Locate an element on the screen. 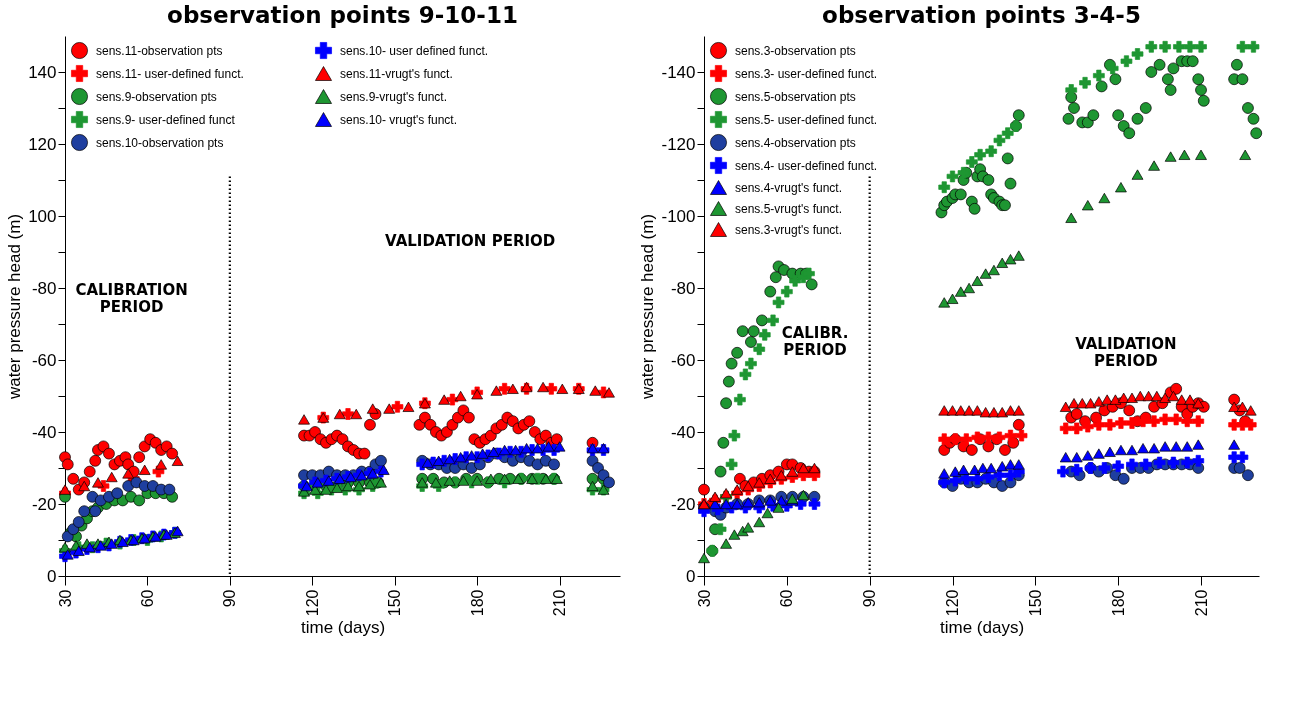  legend-label: sens.4-vrugt's funct. is located at coordinates (789, 187).